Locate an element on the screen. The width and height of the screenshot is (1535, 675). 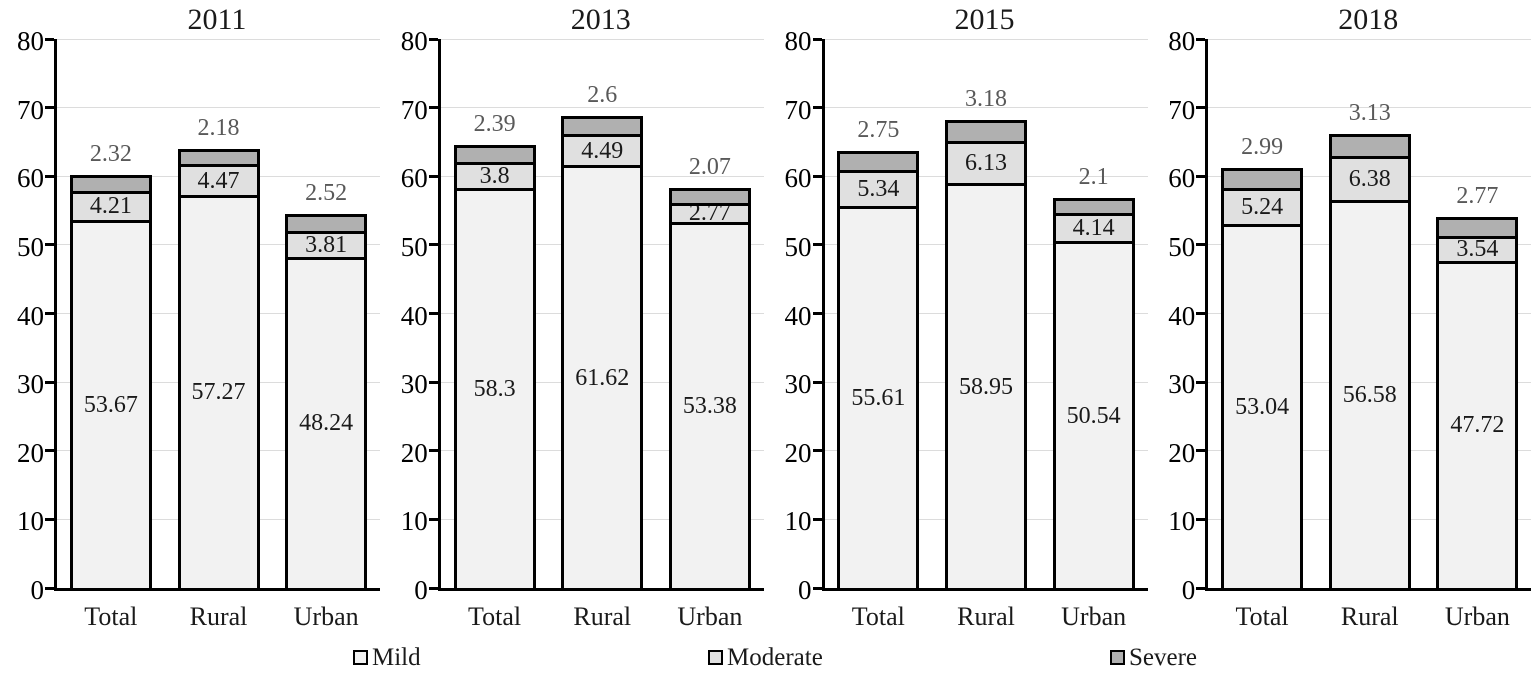
segment-moderate: 4.14 is located at coordinates (1093, 228).